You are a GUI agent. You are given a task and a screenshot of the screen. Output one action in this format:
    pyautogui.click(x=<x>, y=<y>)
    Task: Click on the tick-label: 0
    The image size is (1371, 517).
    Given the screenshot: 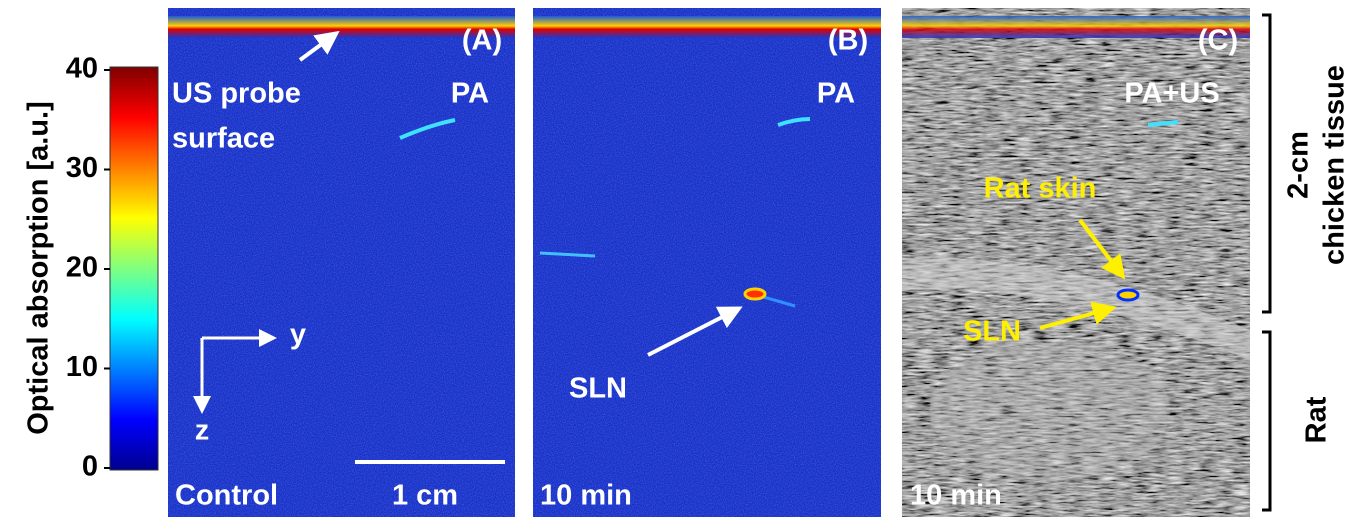 What is the action you would take?
    pyautogui.click(x=90, y=467)
    